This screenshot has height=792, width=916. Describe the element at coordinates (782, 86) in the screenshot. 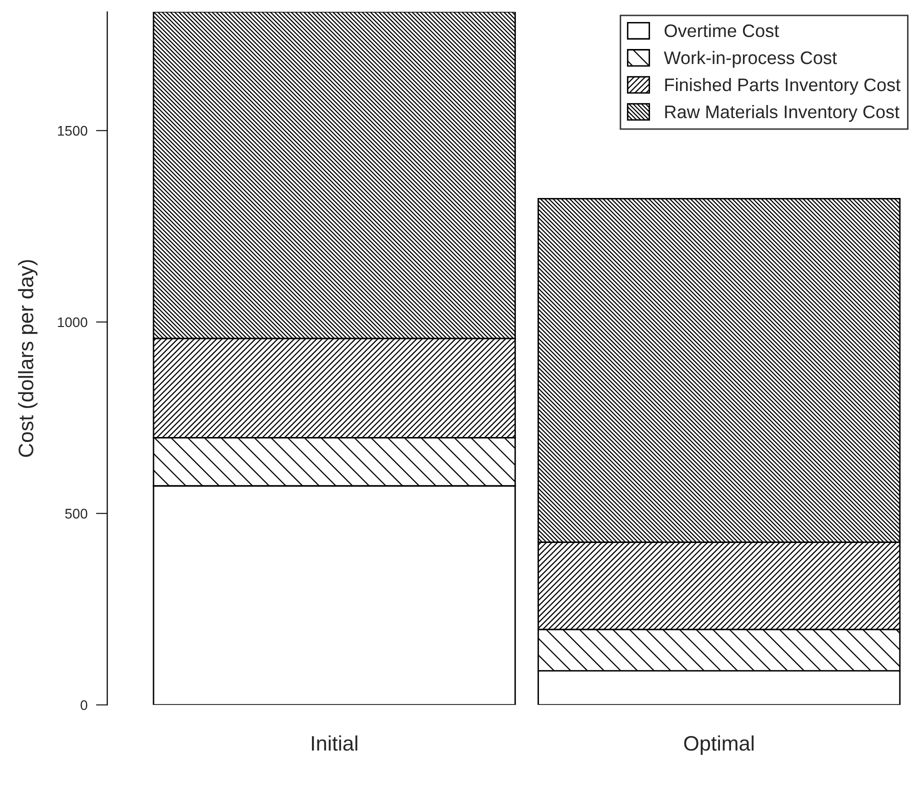

I see `legend-label: Finished Parts Inventory Cost` at that location.